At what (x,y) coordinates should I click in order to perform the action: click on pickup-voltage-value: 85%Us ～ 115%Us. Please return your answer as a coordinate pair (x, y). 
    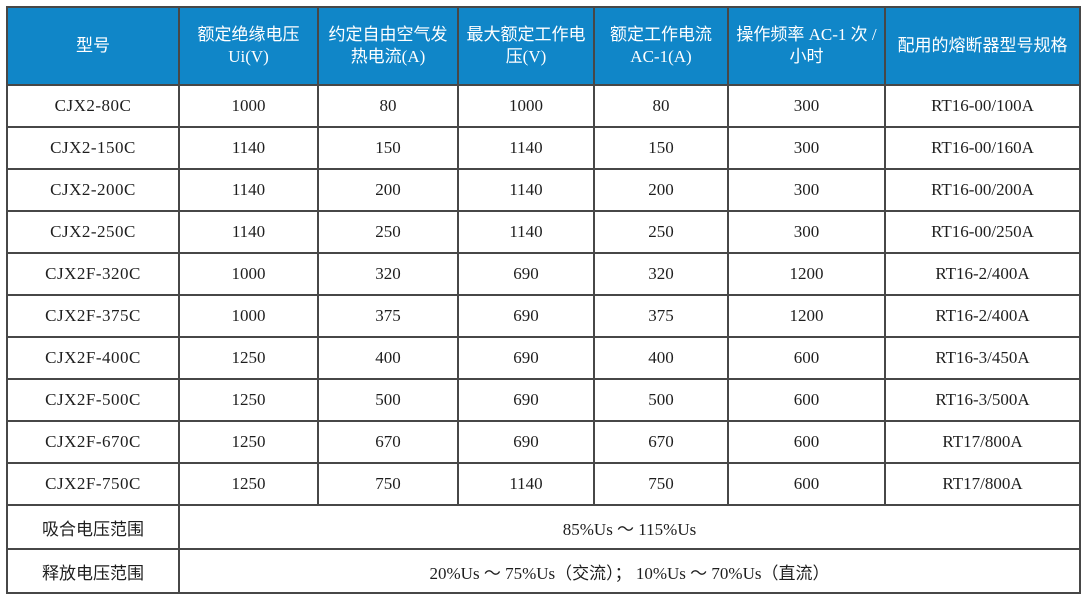
    Looking at the image, I should click on (629, 527).